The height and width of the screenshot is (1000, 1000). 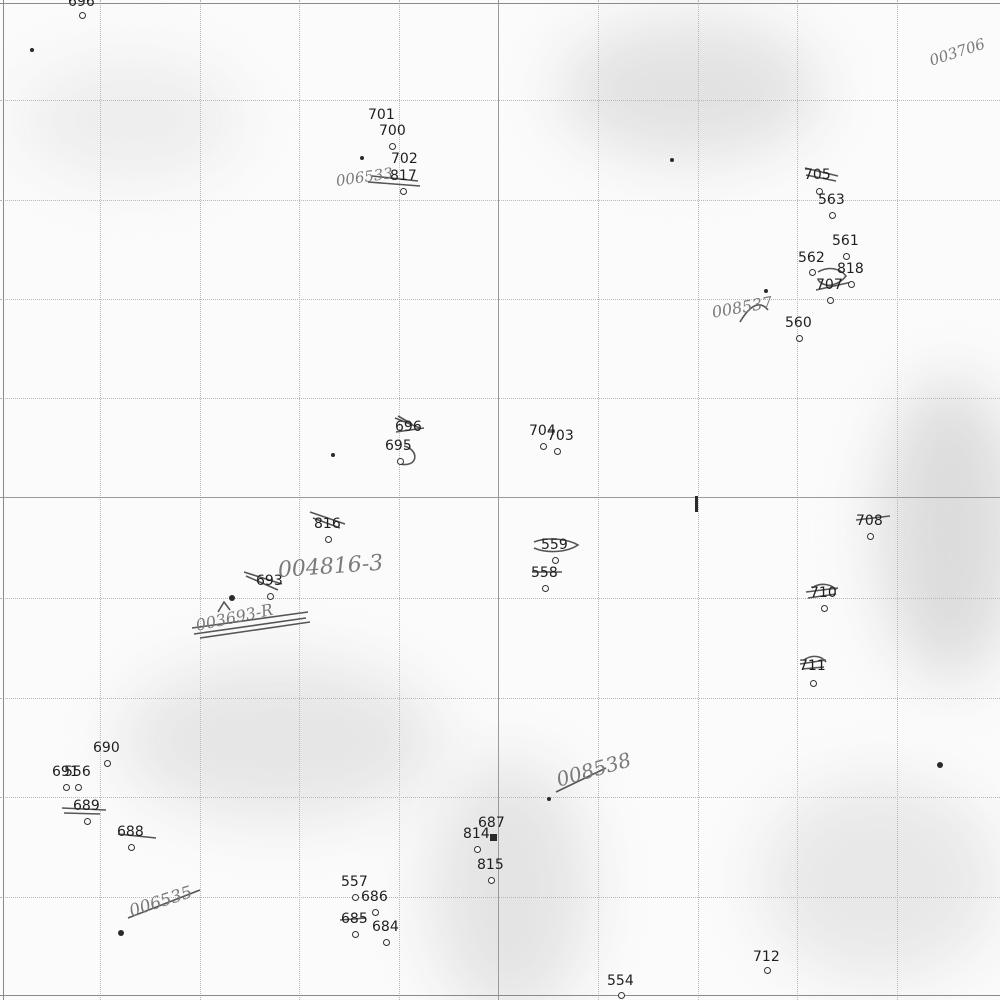 I want to click on star-id-label: 562, so click(x=811, y=258).